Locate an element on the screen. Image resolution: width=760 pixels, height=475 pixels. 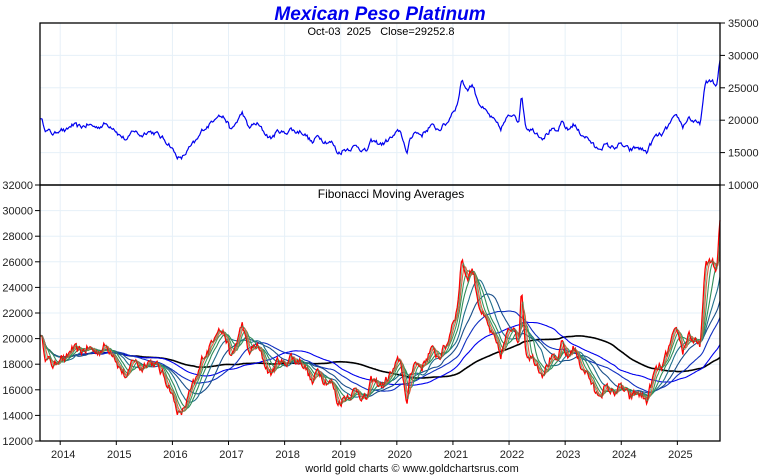
y-tick-label-left: 20000 is located at coordinates (17, 340).